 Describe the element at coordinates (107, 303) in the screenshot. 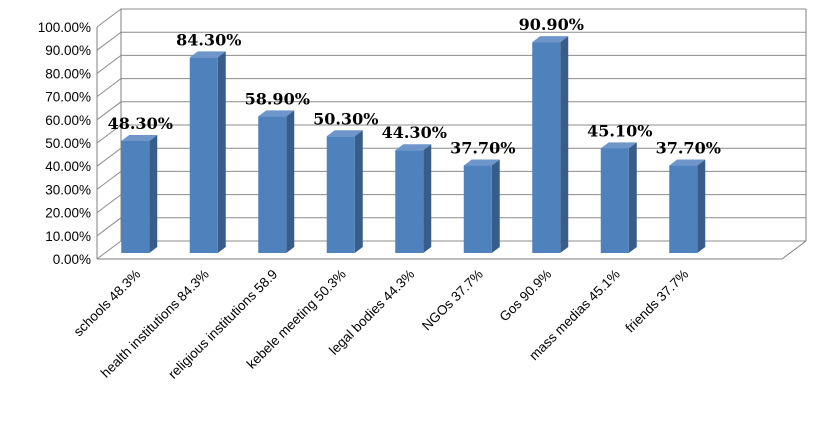

I see `category-label: schools 48.3%` at that location.